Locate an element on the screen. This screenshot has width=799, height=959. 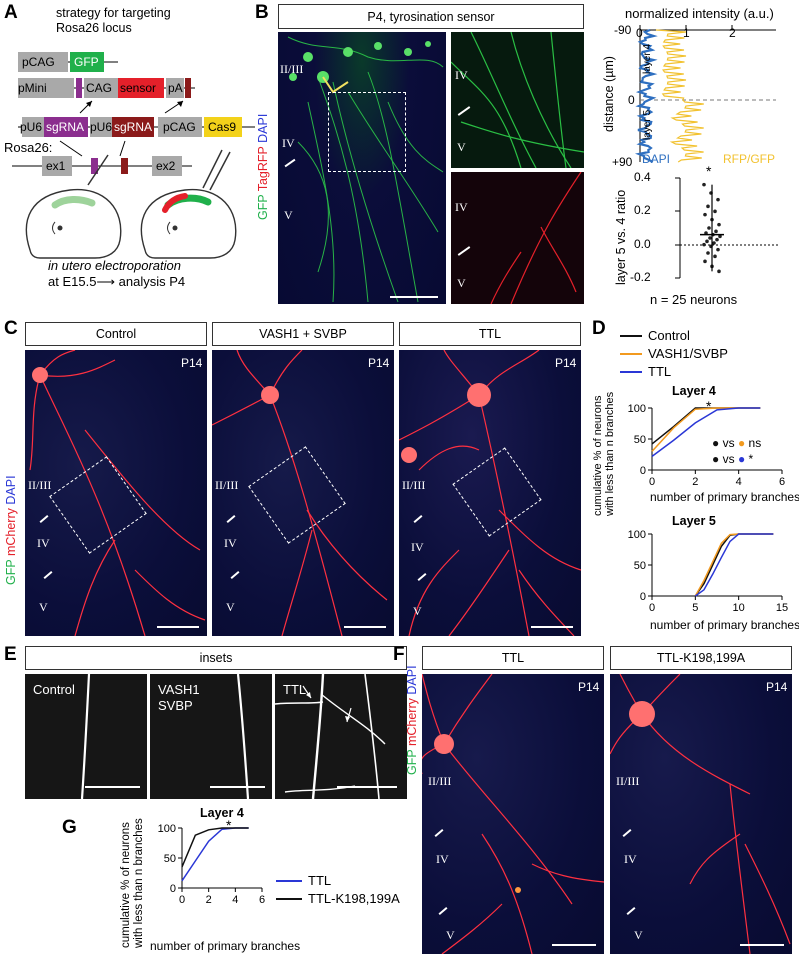
g-legend-ttl: TTL is located at coordinates (320, 880).